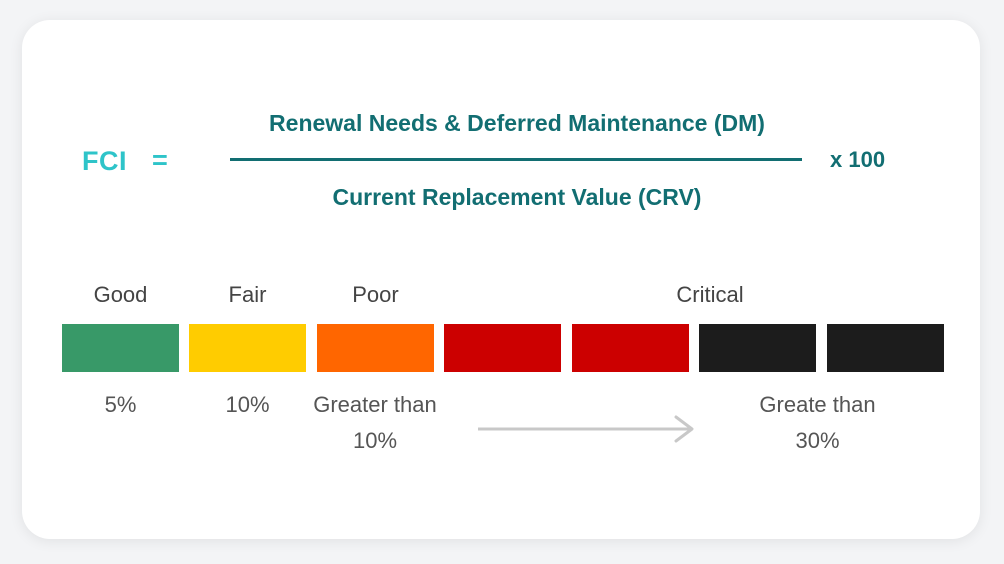  What do you see at coordinates (817, 404) in the screenshot?
I see `threshold-critical-line1: Greate than` at bounding box center [817, 404].